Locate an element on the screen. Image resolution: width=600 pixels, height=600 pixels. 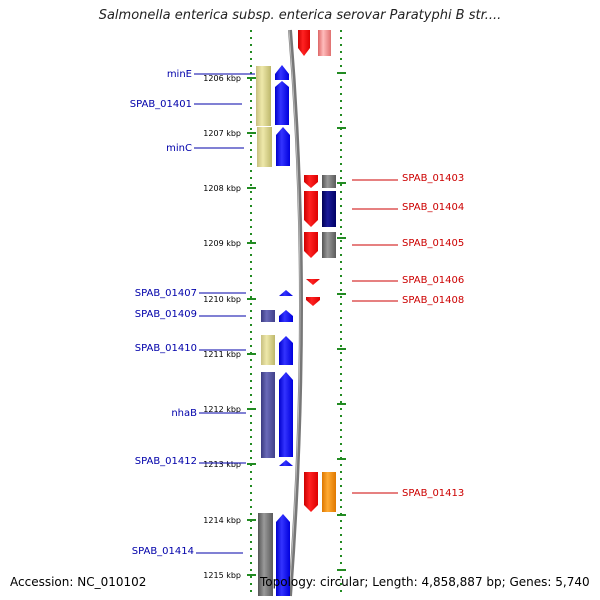
tick-label: 1208 kbp is located at coordinates (222, 188).